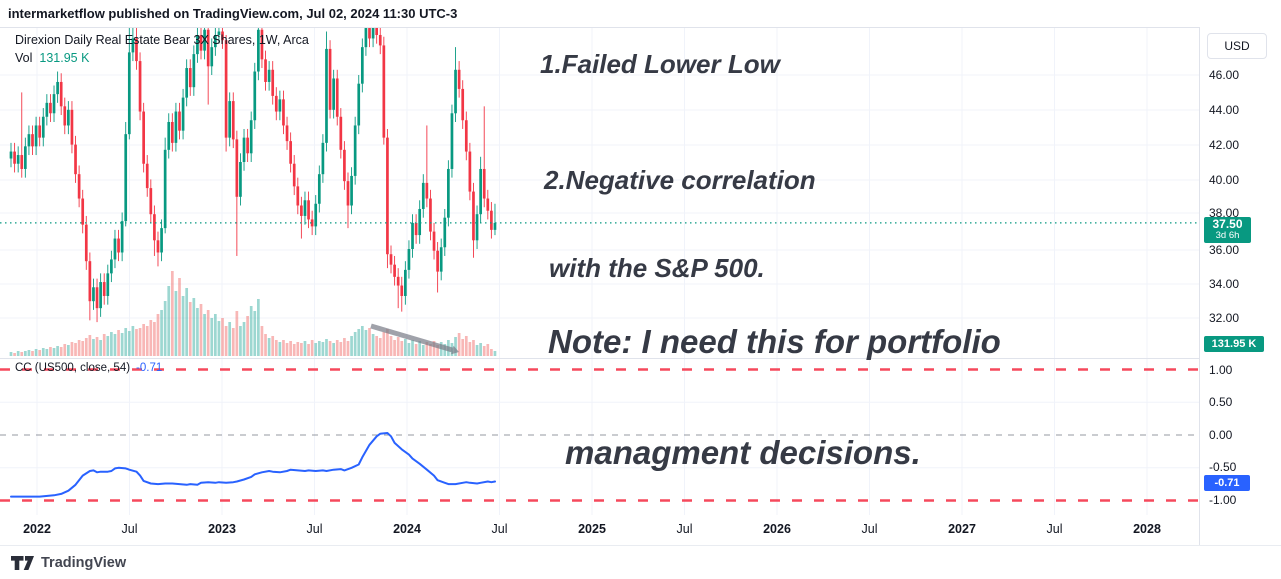 The image size is (1281, 579). I want to click on indicator-legend: CC (US500, close, 54) -0.71, so click(88, 368).